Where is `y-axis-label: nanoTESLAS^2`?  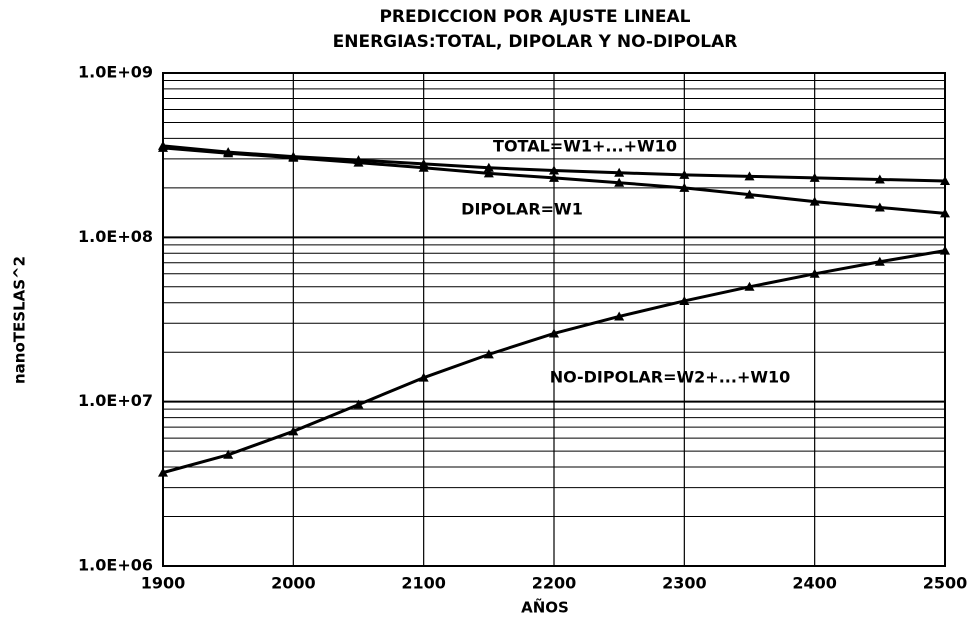
y-axis-label: nanoTESLAS^2 is located at coordinates (20, 320).